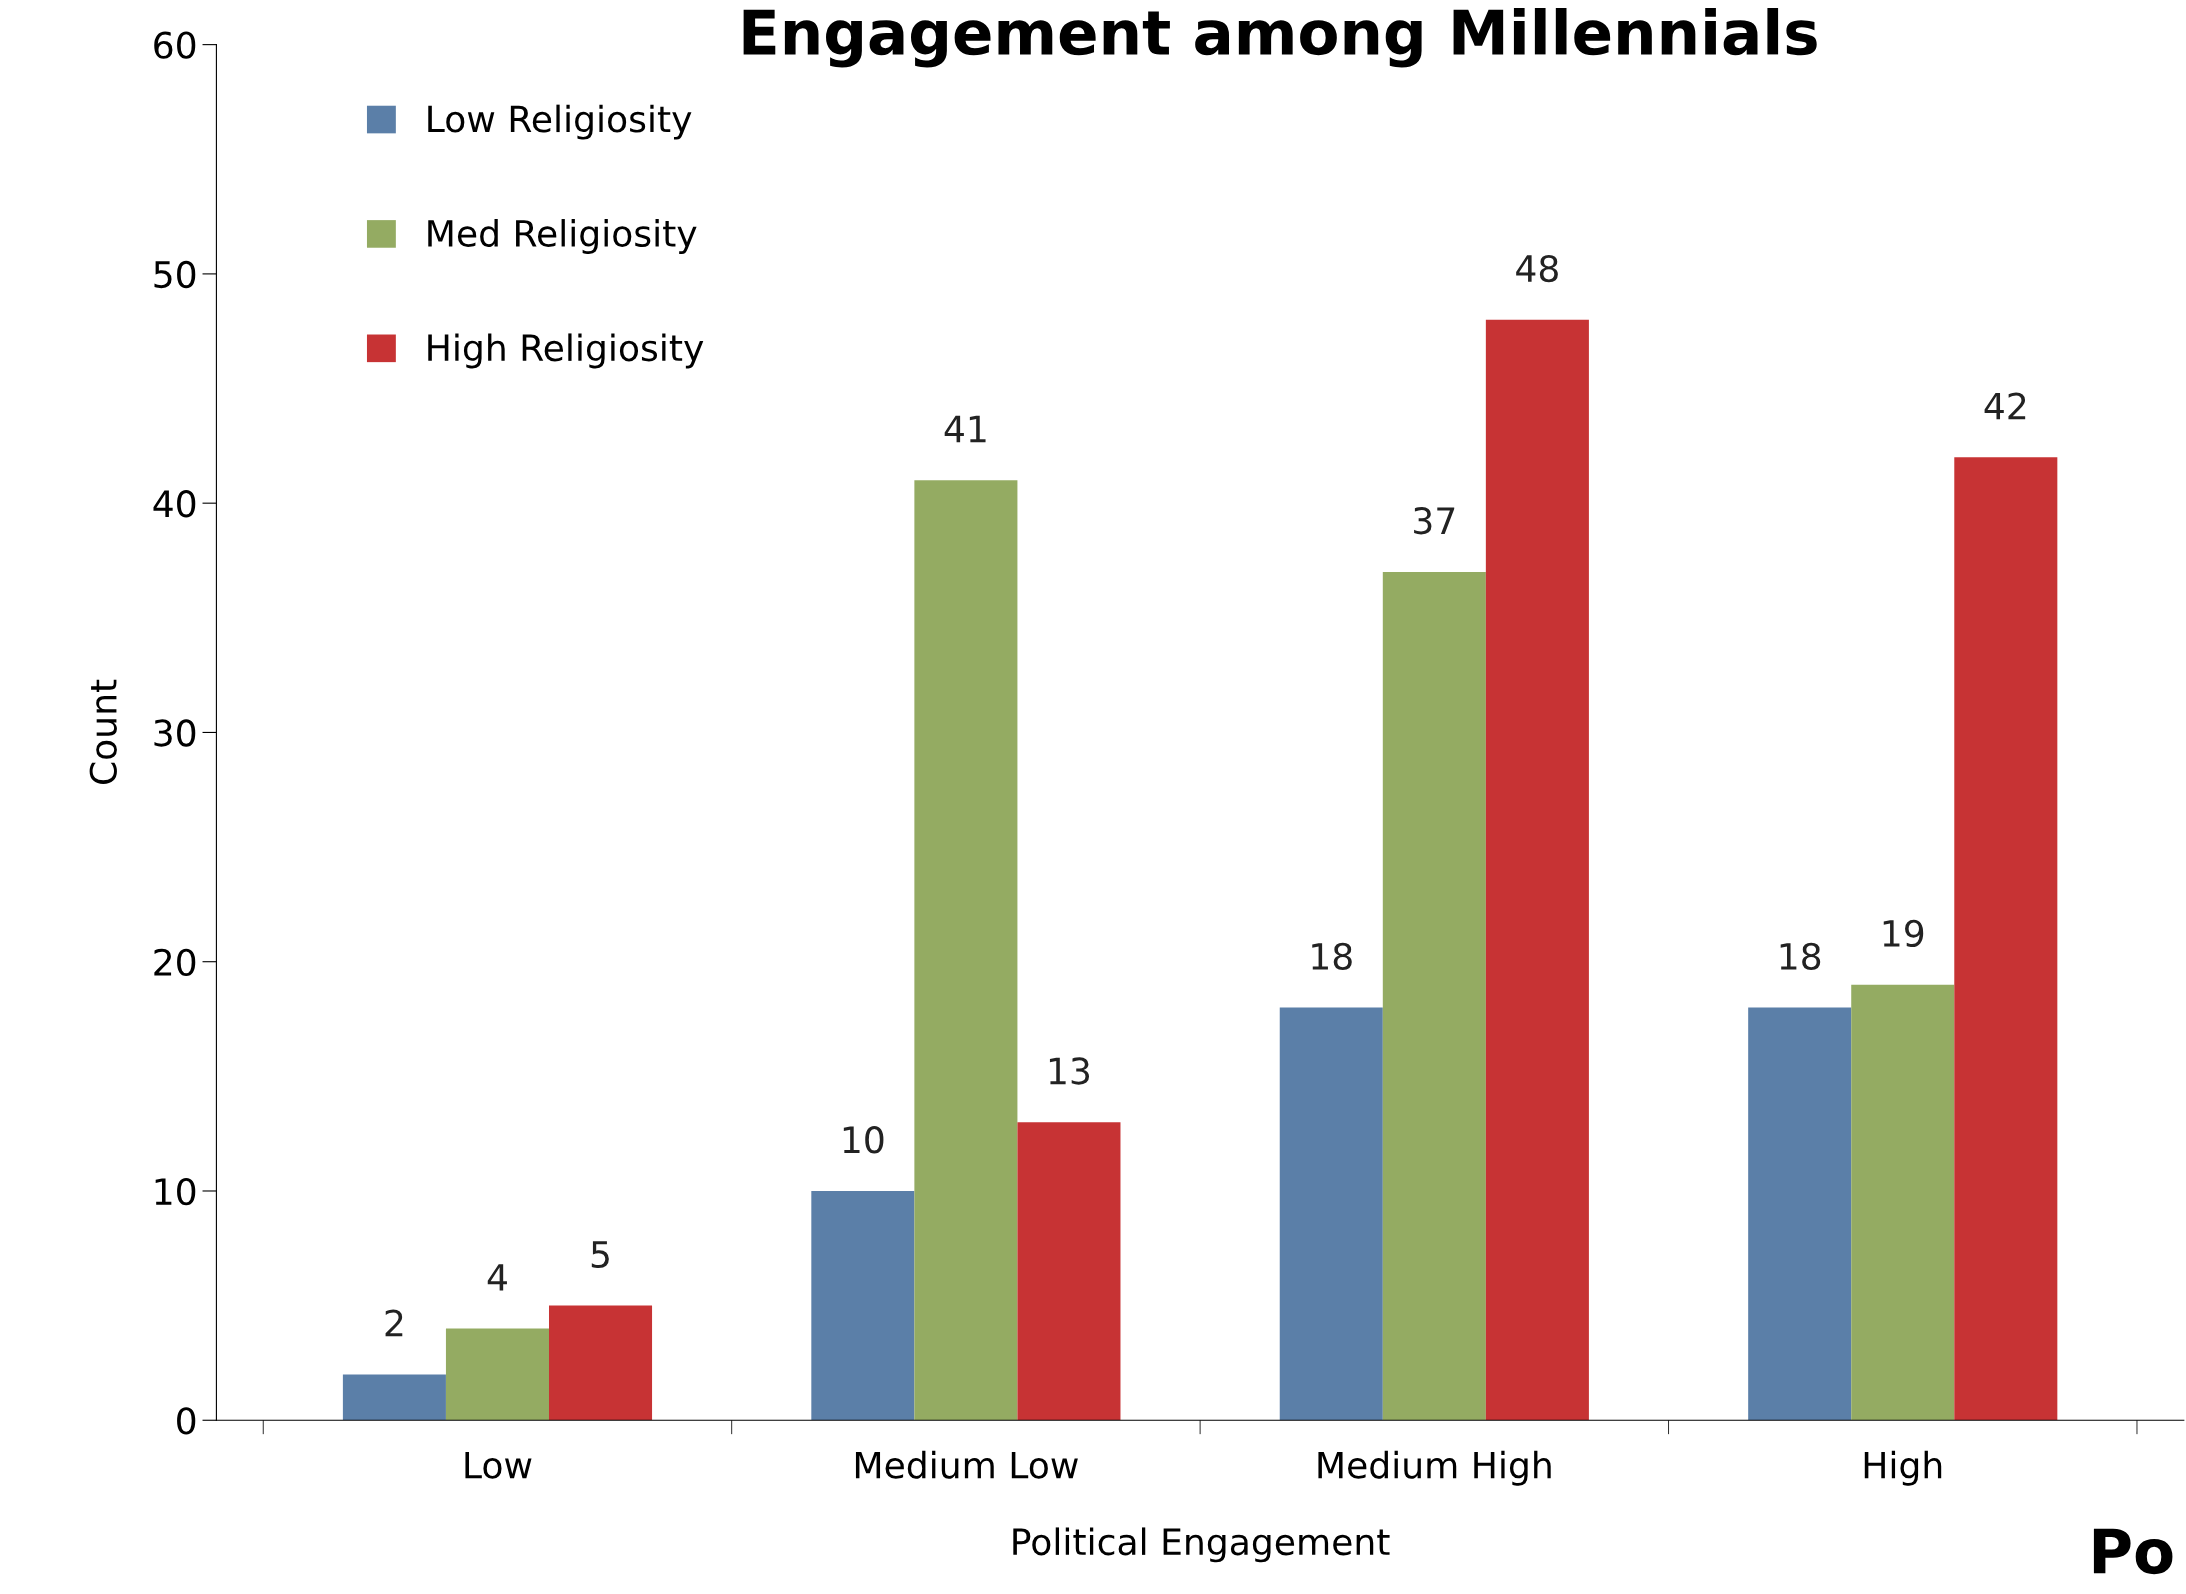 This screenshot has width=2186, height=1594. Describe the element at coordinates (1537, 268) in the screenshot. I see `data-label: 48` at that location.